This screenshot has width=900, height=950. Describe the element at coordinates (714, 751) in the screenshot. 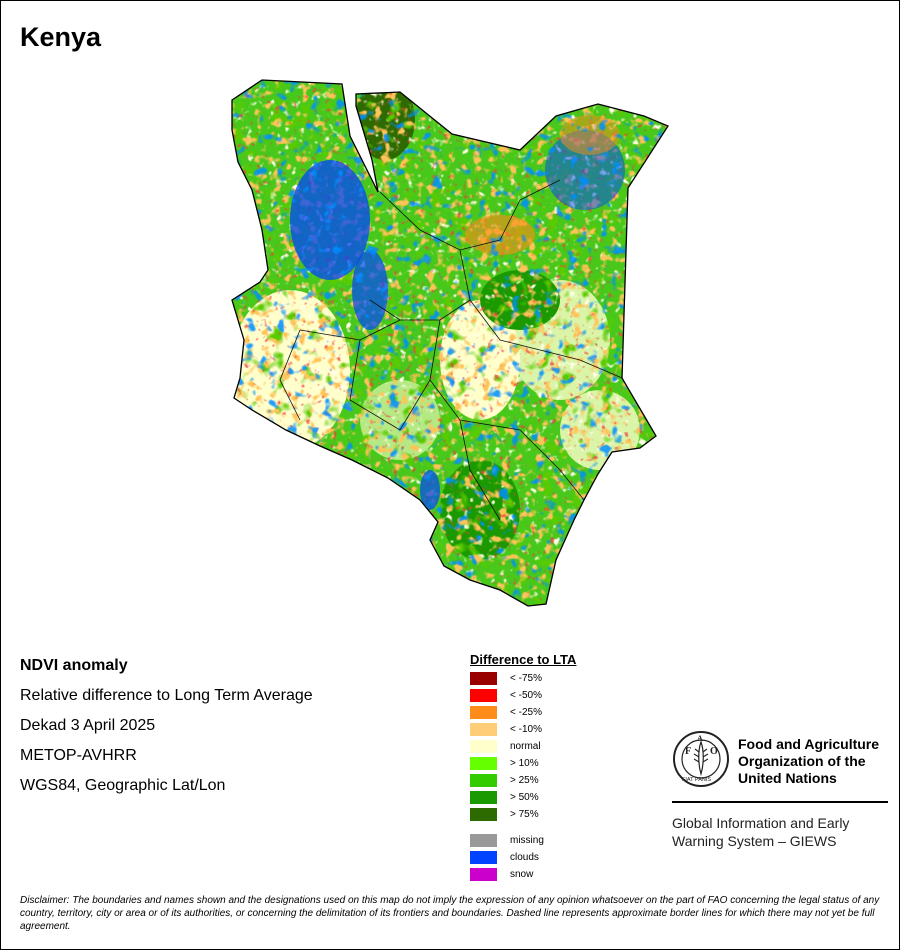

I see `fao-logo-letter-o: O` at that location.